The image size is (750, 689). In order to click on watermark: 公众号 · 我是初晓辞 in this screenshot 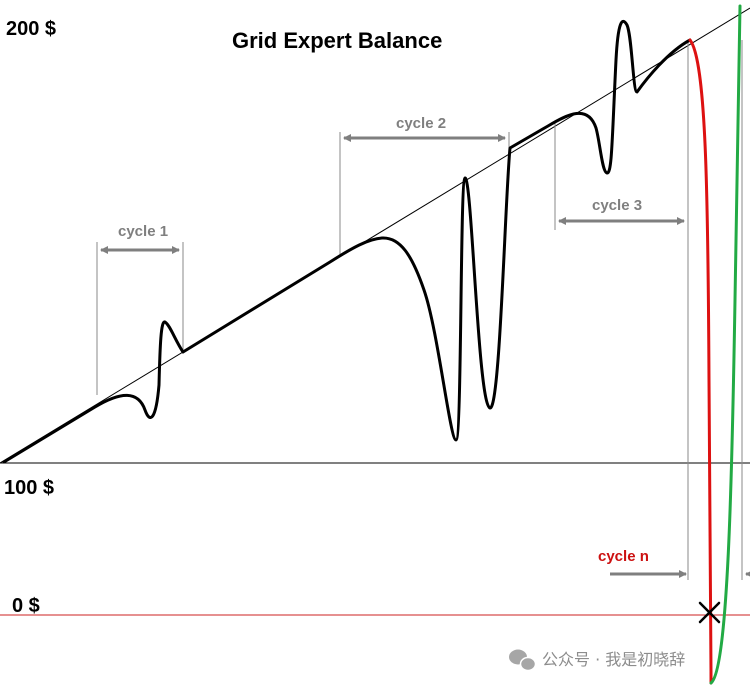, I will do `click(597, 660)`.